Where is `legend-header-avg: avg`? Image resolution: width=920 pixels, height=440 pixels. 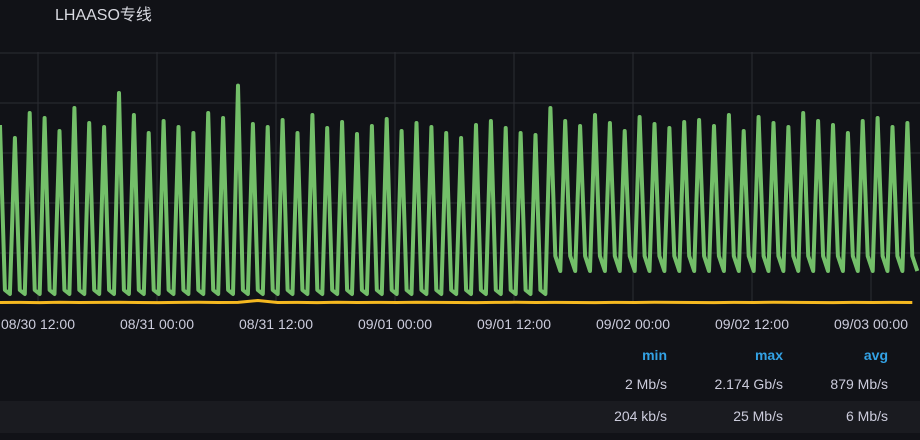
legend-header-avg: avg is located at coordinates (875, 355).